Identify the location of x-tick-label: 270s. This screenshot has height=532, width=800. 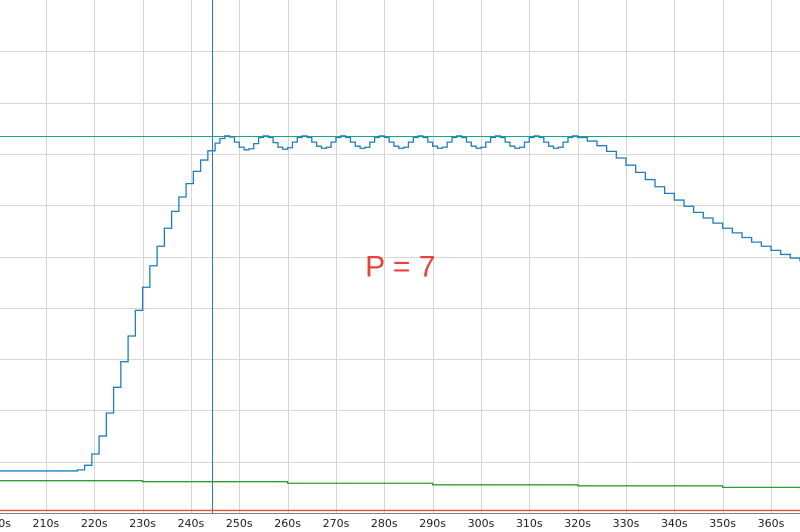
(336, 523).